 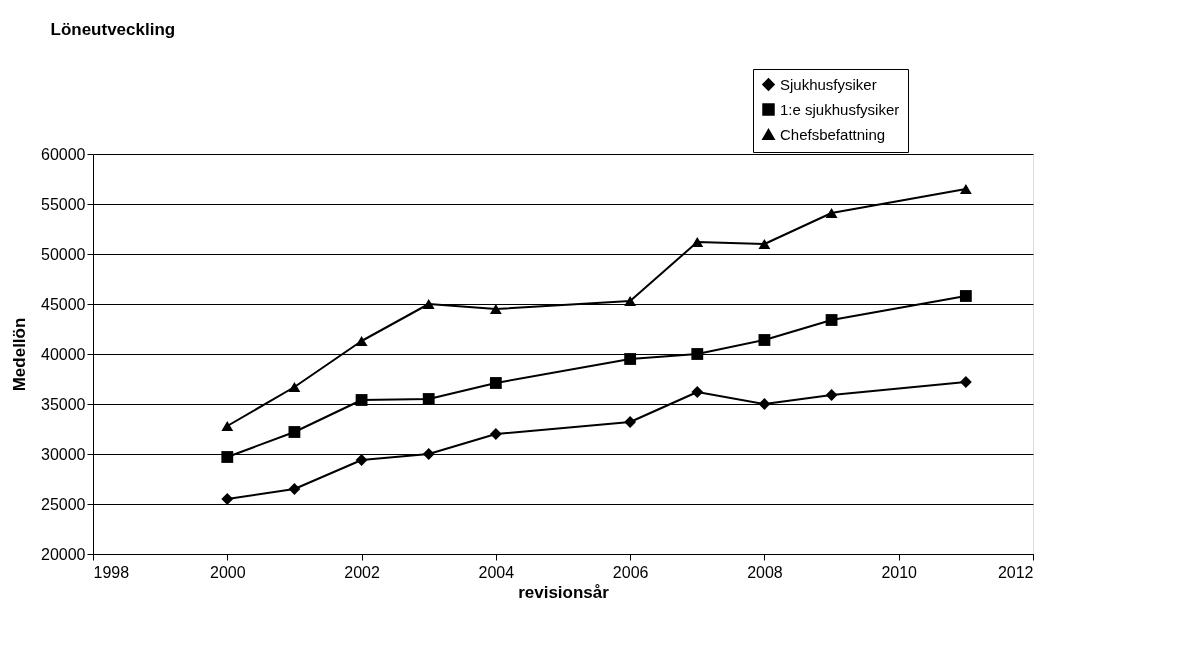 What do you see at coordinates (63, 154) in the screenshot?
I see `y-tick-label: 60000` at bounding box center [63, 154].